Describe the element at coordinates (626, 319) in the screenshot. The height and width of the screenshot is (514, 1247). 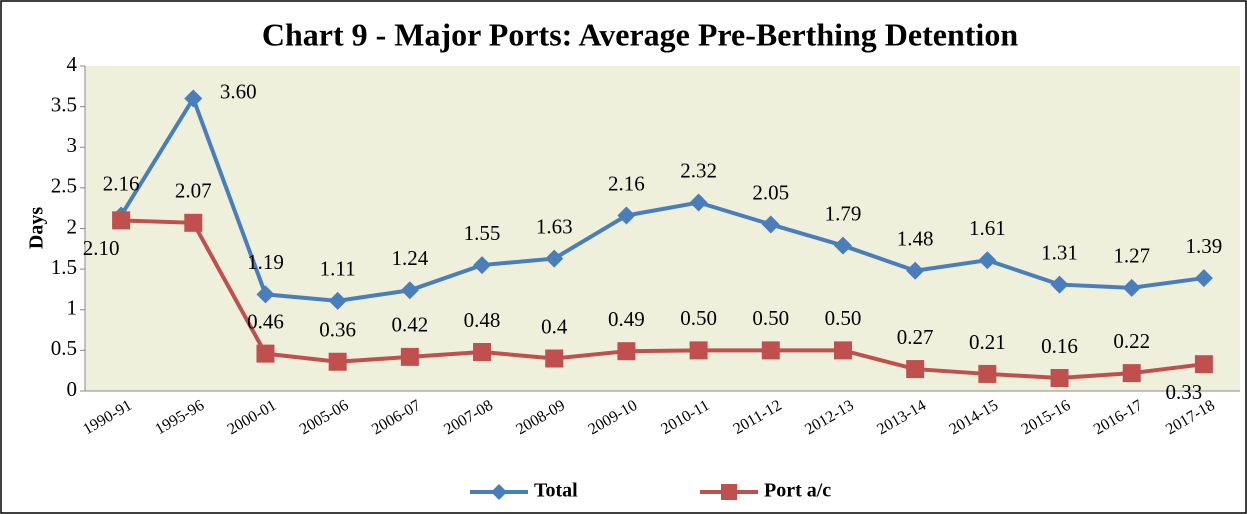
I see `data-label: 0.49` at that location.